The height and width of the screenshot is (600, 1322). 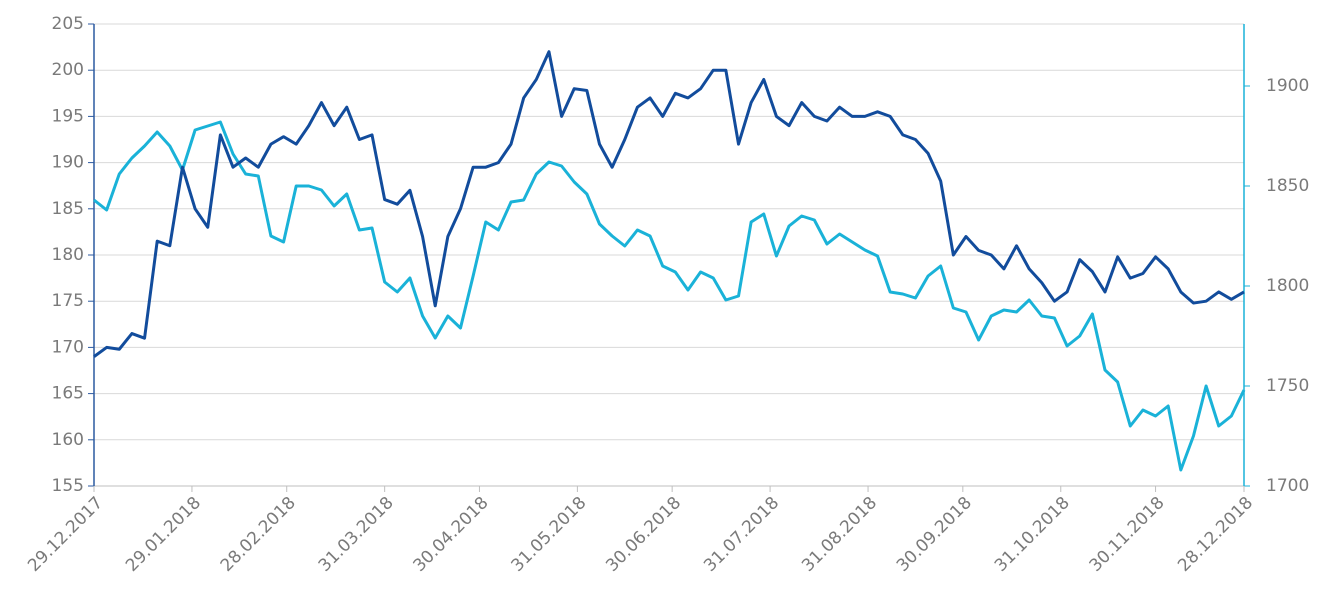 I want to click on y2-tick-label: 1900, so click(x=1287, y=86).